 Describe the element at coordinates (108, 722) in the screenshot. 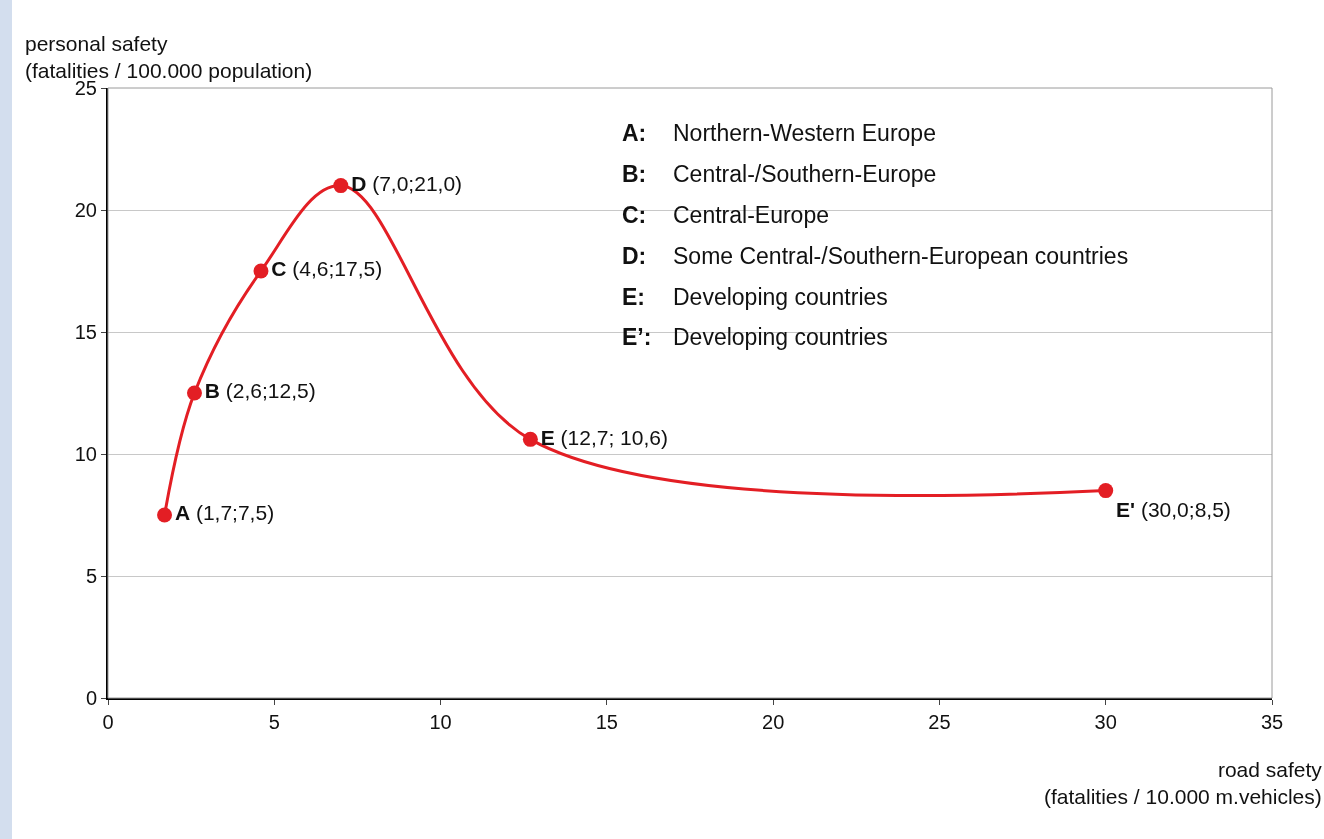

I see `x-tick-label: 0` at that location.